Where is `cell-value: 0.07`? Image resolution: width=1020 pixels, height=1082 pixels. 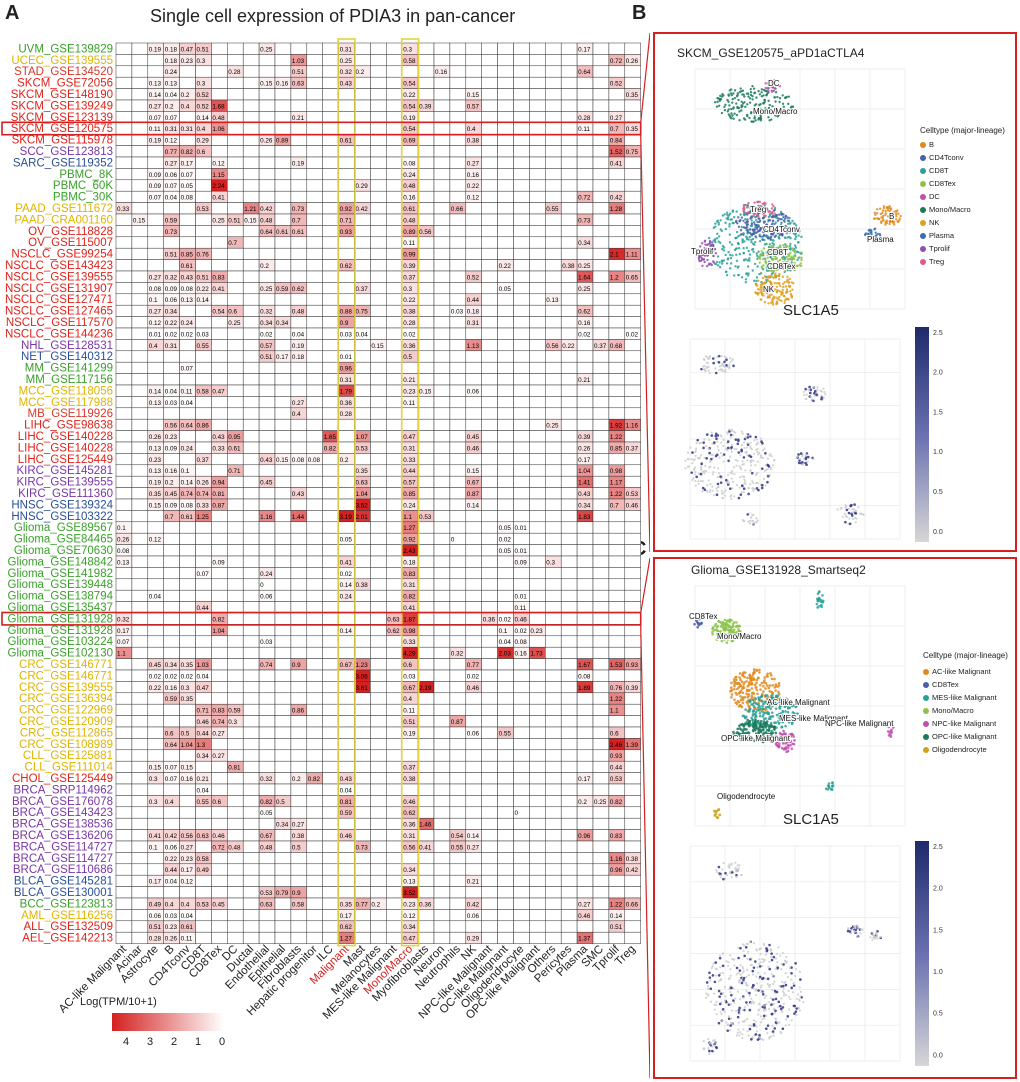
cell-value: 0.07 is located at coordinates (171, 186).